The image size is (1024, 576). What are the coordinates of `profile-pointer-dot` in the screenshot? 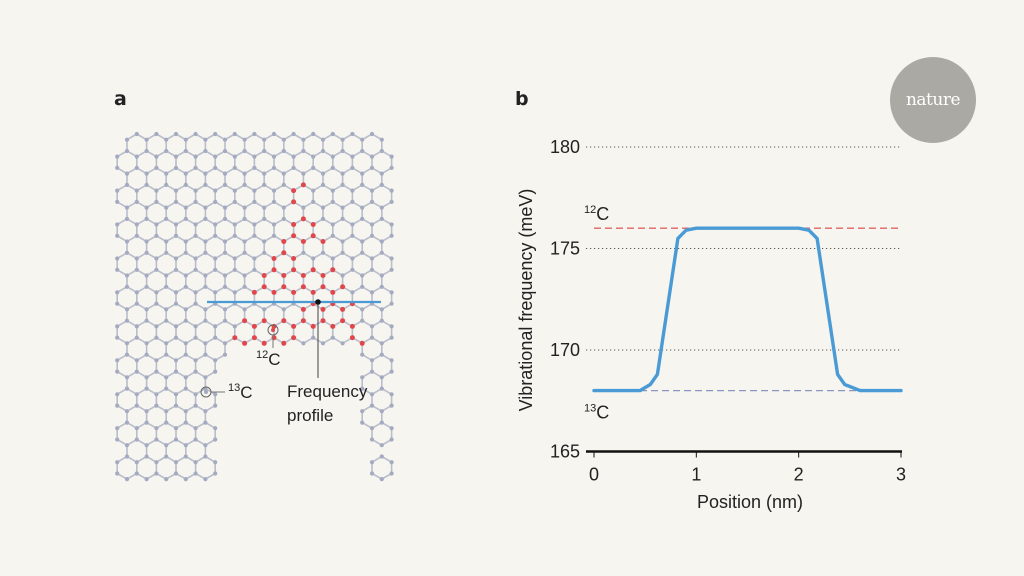 It's located at (318, 302).